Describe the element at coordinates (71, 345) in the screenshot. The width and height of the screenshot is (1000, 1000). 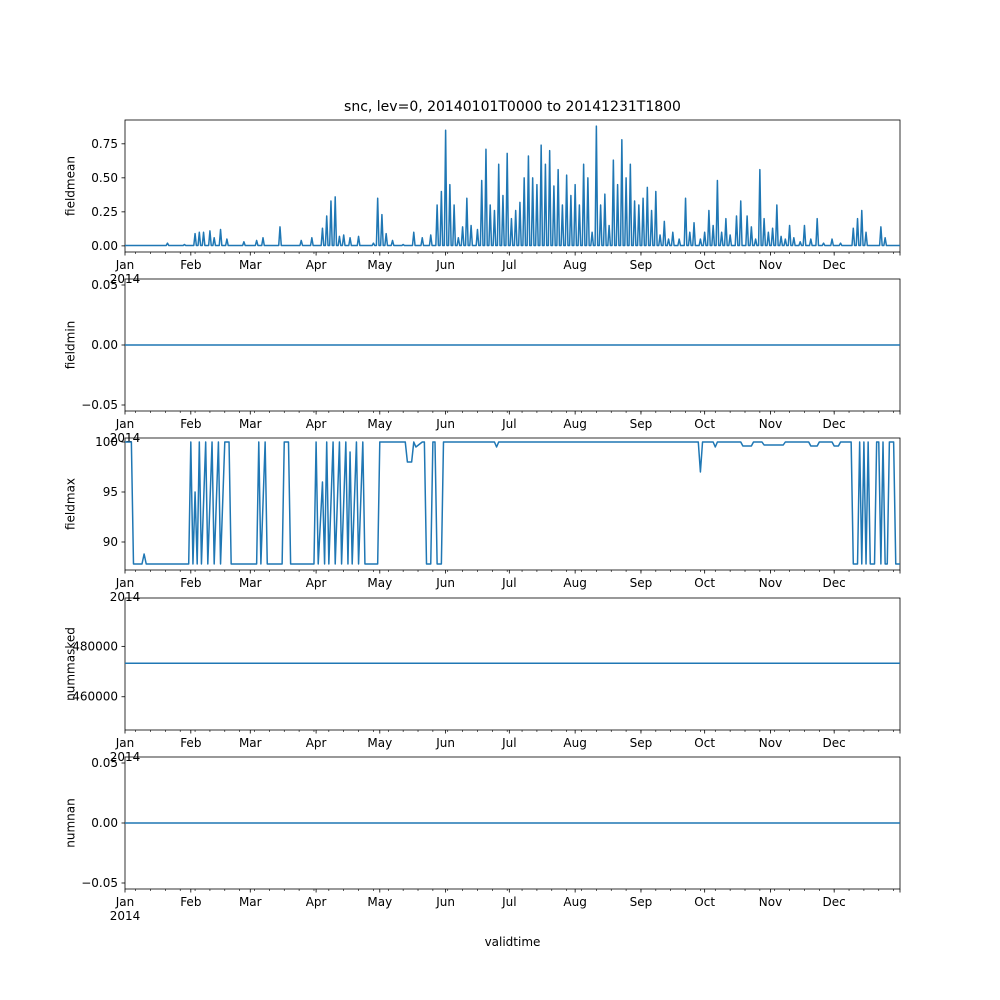
I see `y-axis-label-fieldmin: fieldmin` at that location.